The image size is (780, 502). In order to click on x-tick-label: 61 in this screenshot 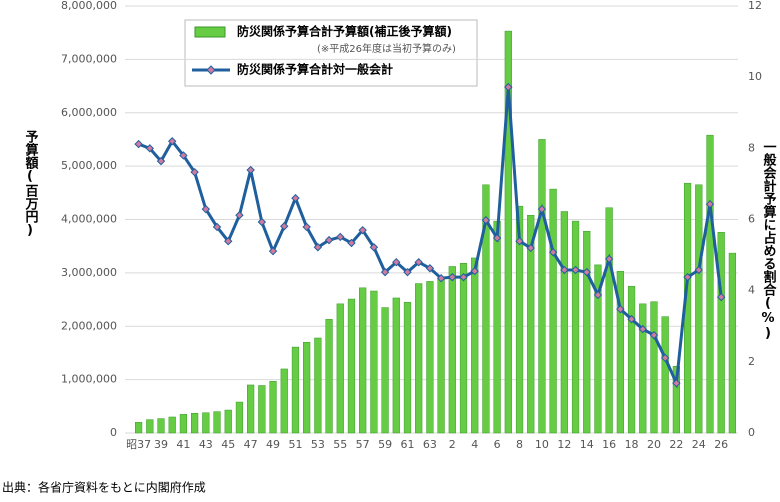, I will do `click(407, 444)`.